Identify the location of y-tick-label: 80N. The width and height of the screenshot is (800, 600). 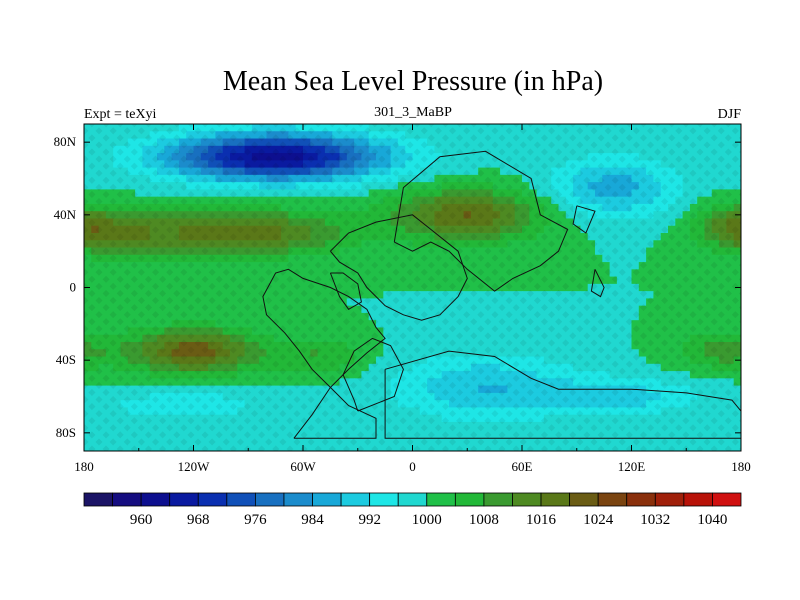
(65, 141).